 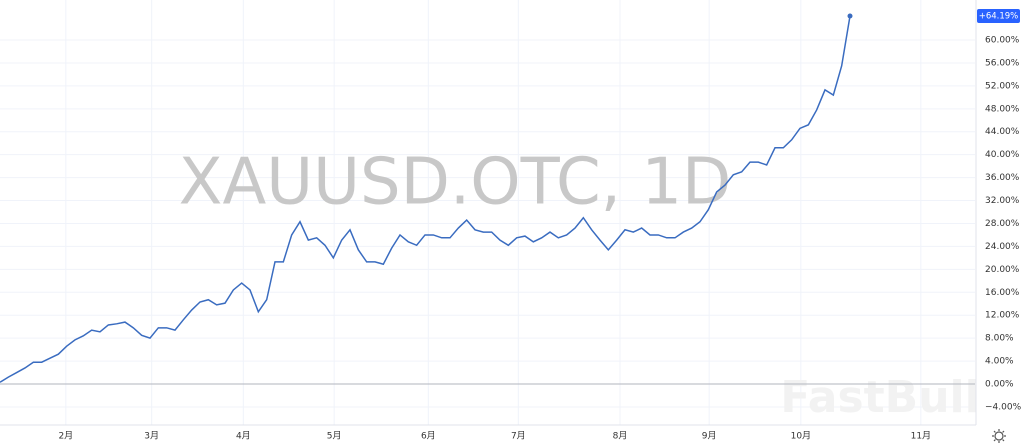 What do you see at coordinates (455, 183) in the screenshot?
I see `watermark: XAUUSD.OTC, 1D` at bounding box center [455, 183].